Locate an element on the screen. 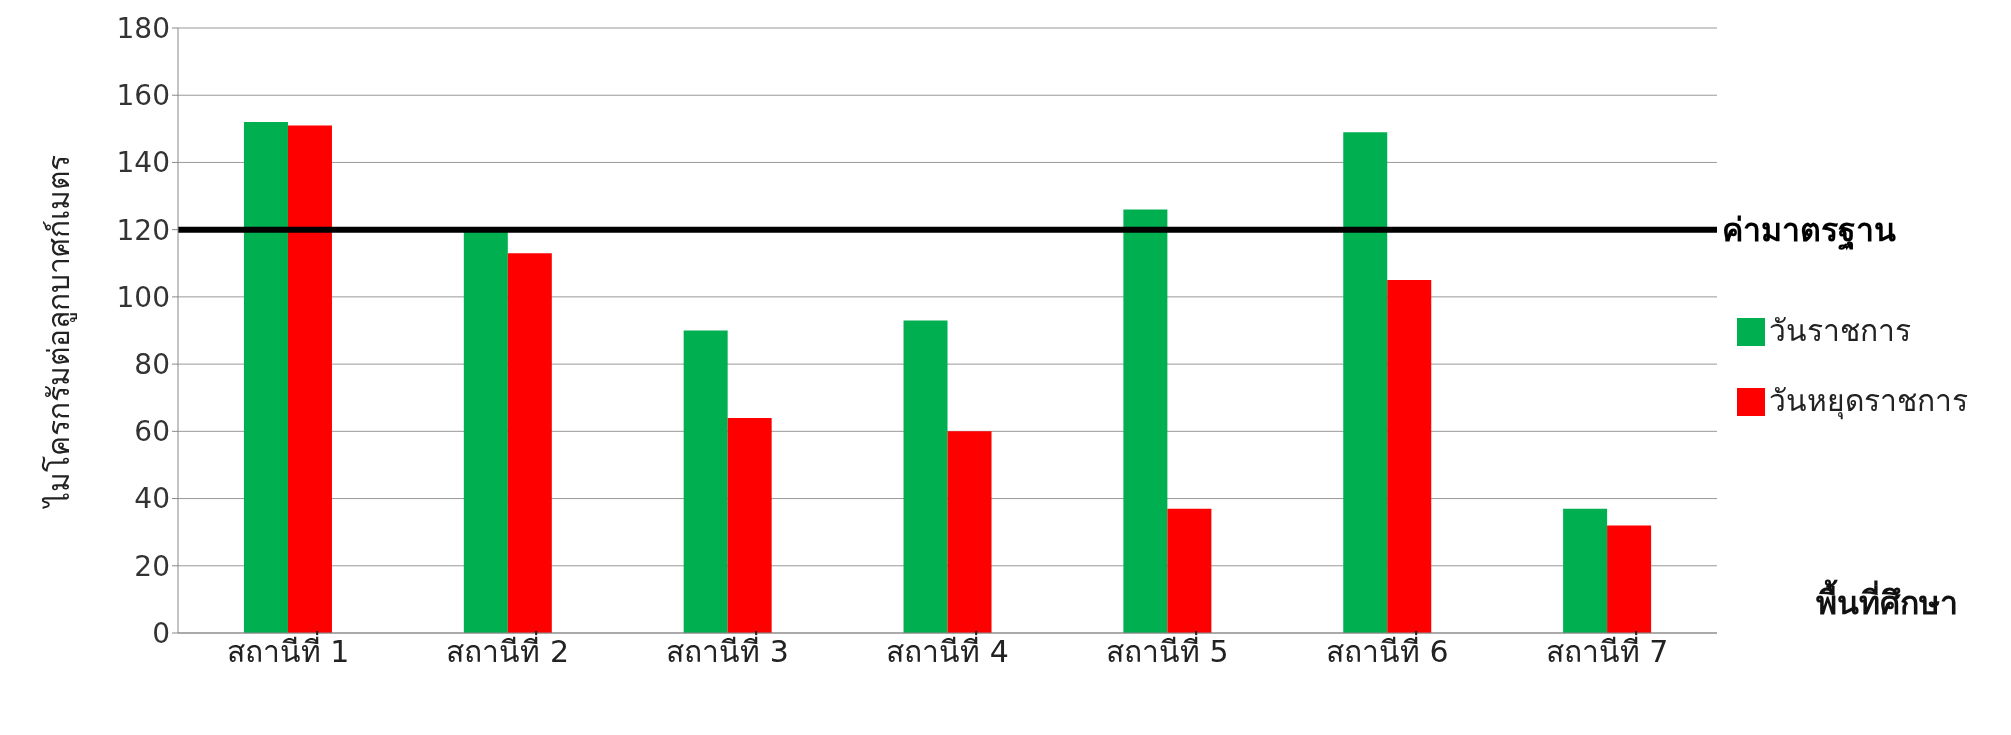 Image resolution: width=2011 pixels, height=735 pixels. x-tick-label: สถานีที่ 6 is located at coordinates (1387, 650).